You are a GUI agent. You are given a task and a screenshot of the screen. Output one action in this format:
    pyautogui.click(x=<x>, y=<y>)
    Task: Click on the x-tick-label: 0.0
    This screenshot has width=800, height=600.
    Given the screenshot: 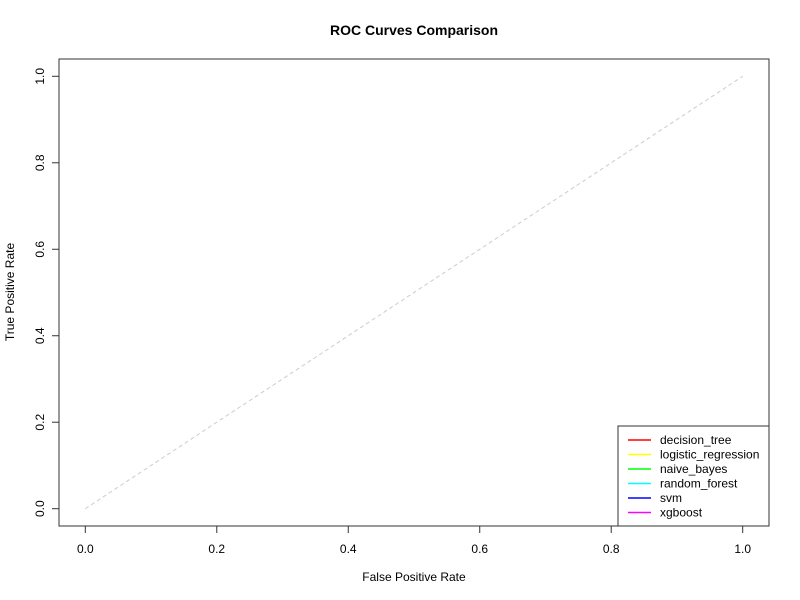 What is the action you would take?
    pyautogui.click(x=85, y=549)
    